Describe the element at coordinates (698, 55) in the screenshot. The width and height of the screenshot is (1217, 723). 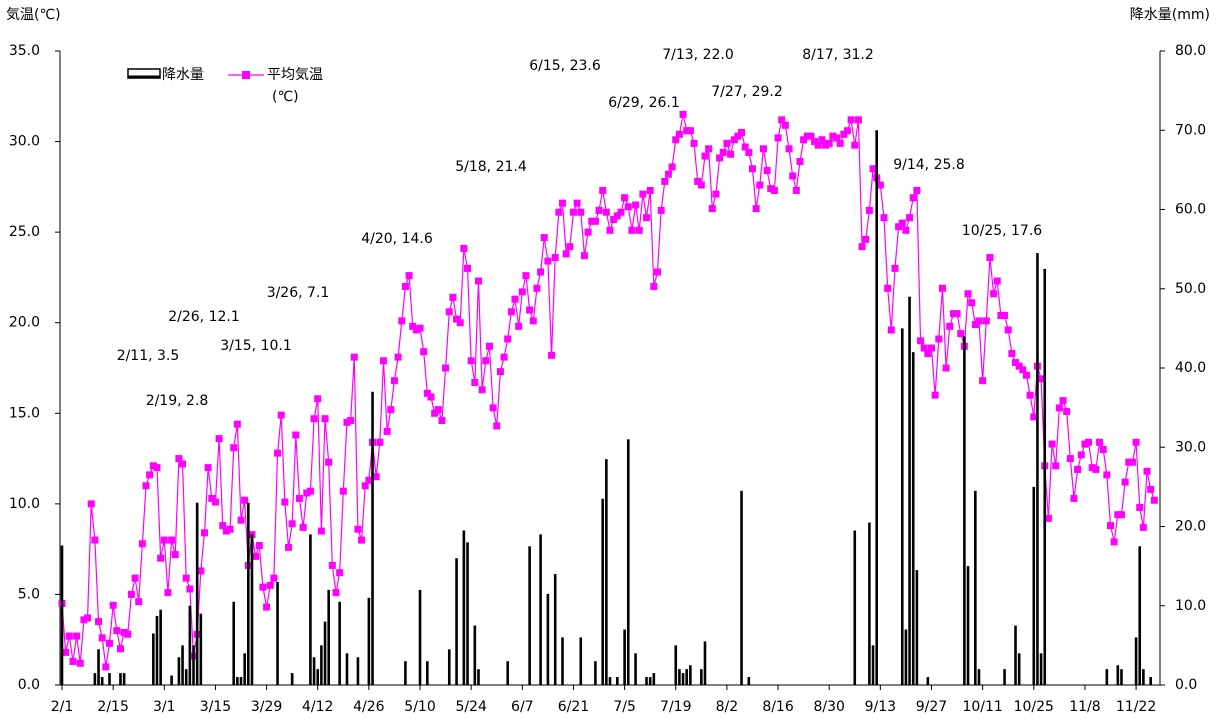
I see `annotation: 7/13, 22.0` at that location.